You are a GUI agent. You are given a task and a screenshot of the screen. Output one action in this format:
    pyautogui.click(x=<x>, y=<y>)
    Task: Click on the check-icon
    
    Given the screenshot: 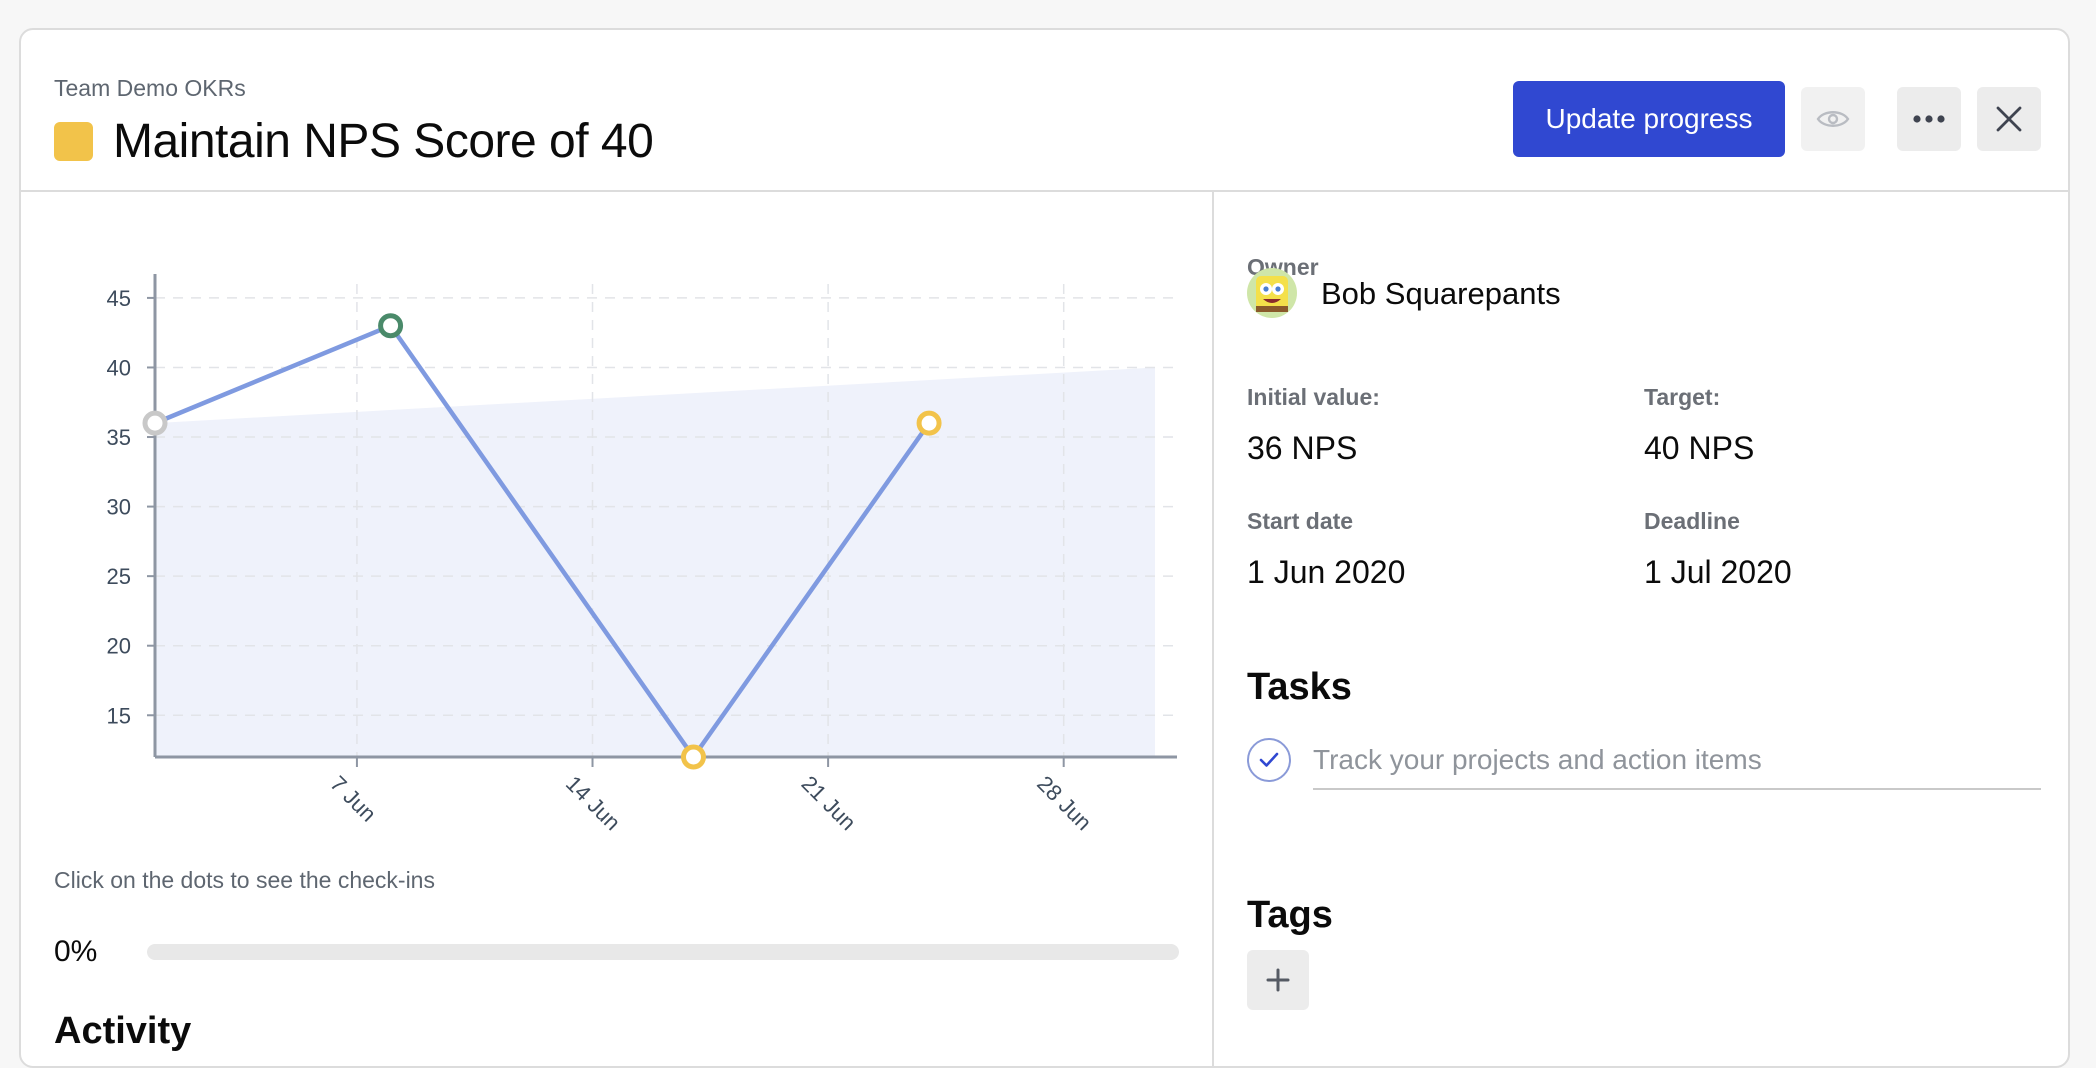 What is the action you would take?
    pyautogui.click(x=1269, y=759)
    